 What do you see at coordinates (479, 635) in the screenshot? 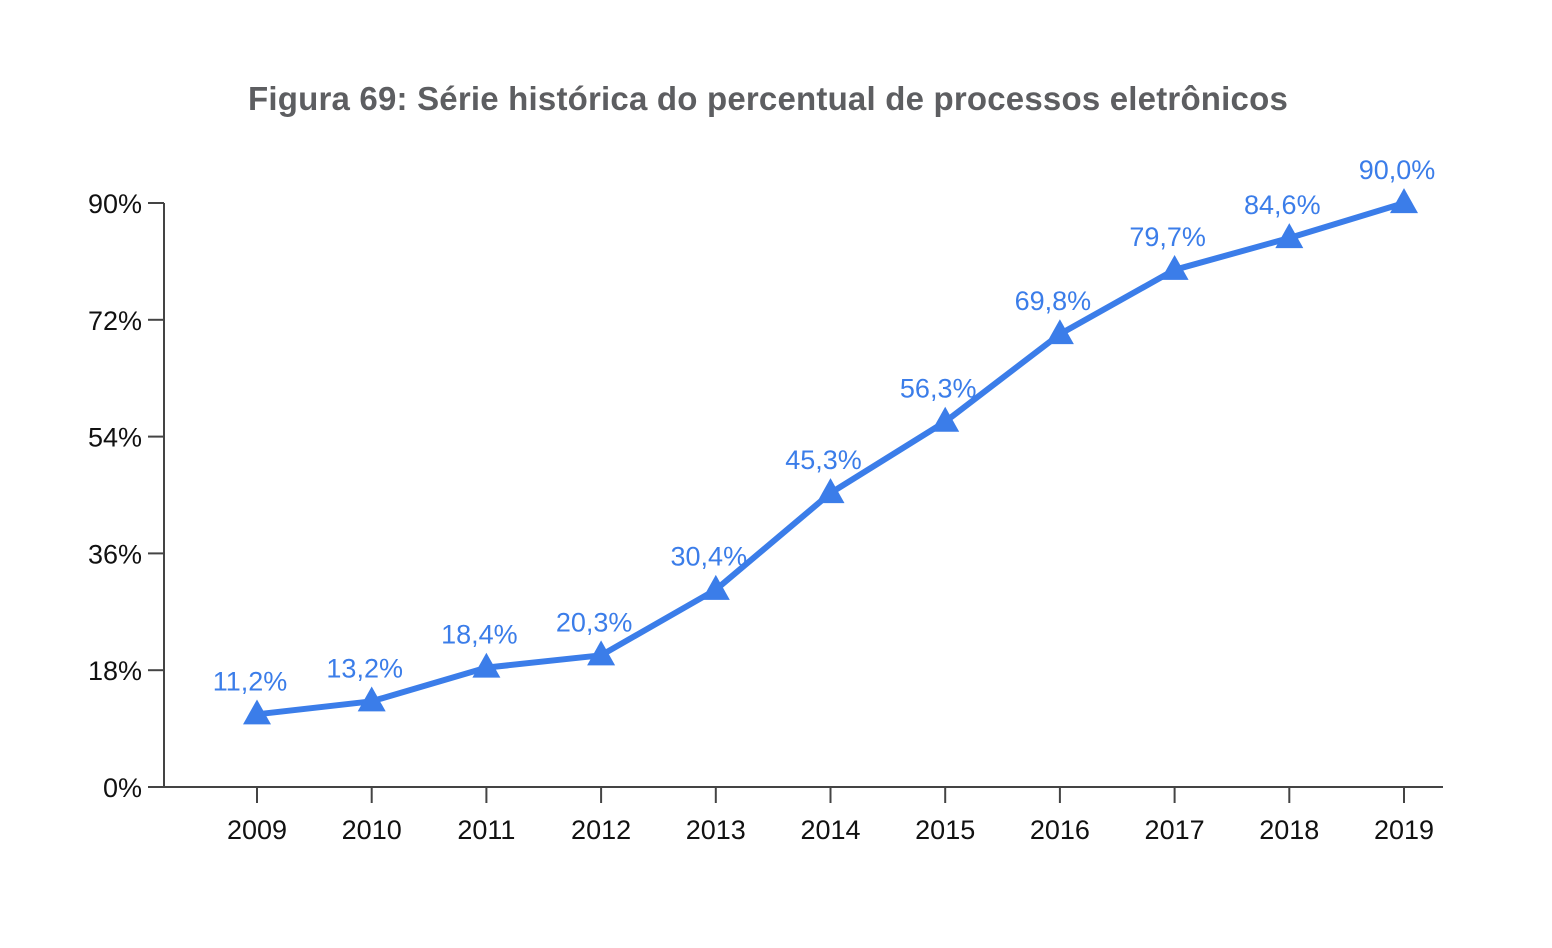
I see `data-label: 18,4%` at bounding box center [479, 635].